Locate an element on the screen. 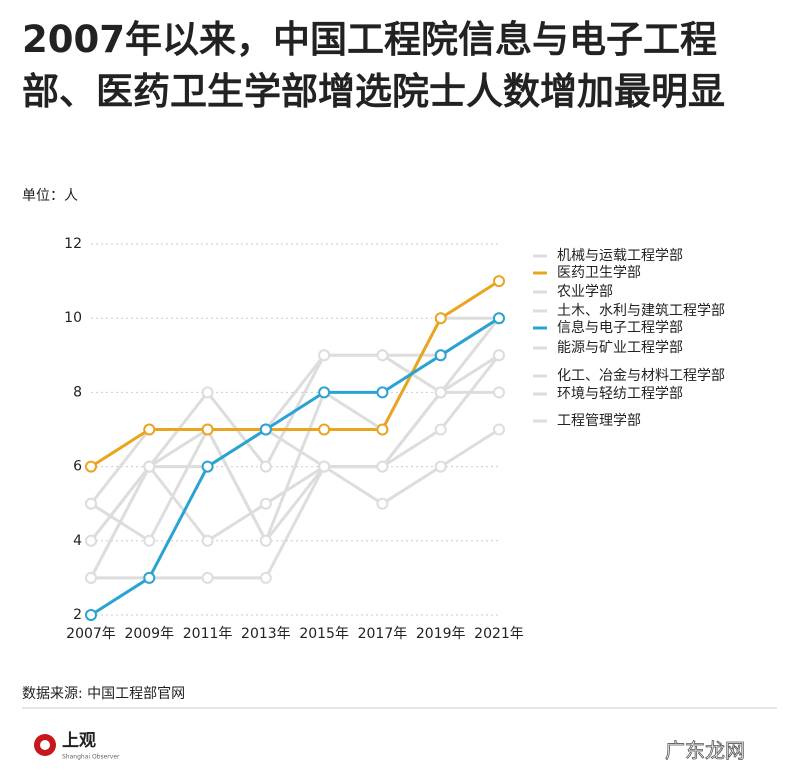 The image size is (799, 781). x-tick-label: 2011年 is located at coordinates (208, 634).